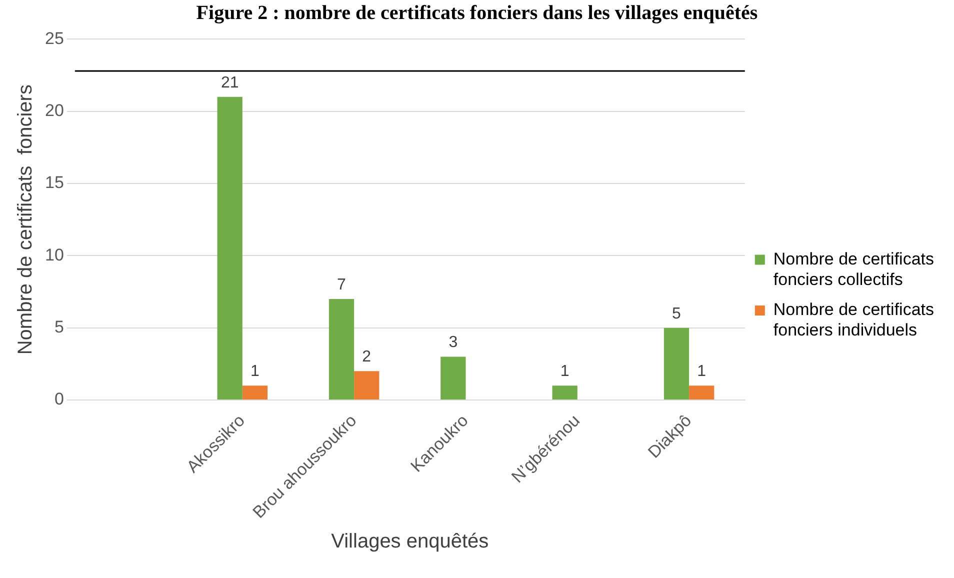  Describe the element at coordinates (54, 110) in the screenshot. I see `y-tick-label: 20` at that location.